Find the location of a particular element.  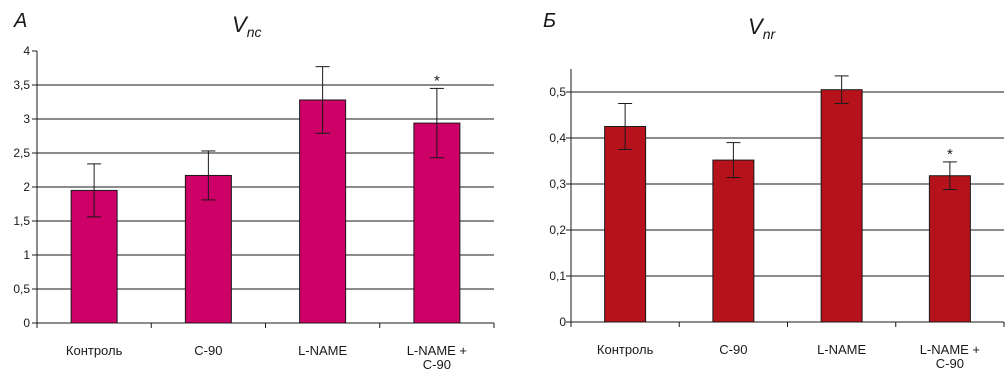

y-tick-label: 0,3 is located at coordinates (557, 184).